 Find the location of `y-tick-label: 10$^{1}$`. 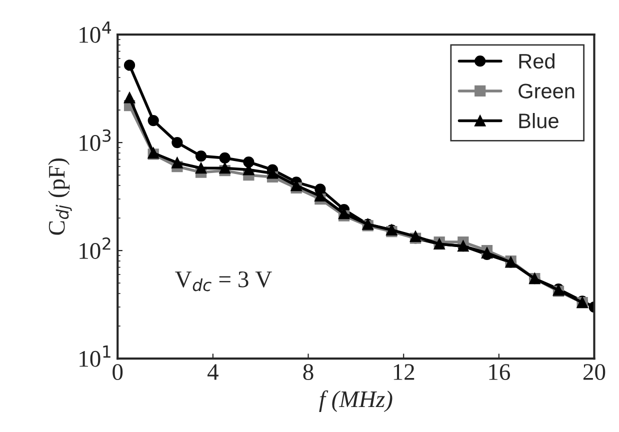

y-tick-label: 10$^{1}$ is located at coordinates (95, 356).